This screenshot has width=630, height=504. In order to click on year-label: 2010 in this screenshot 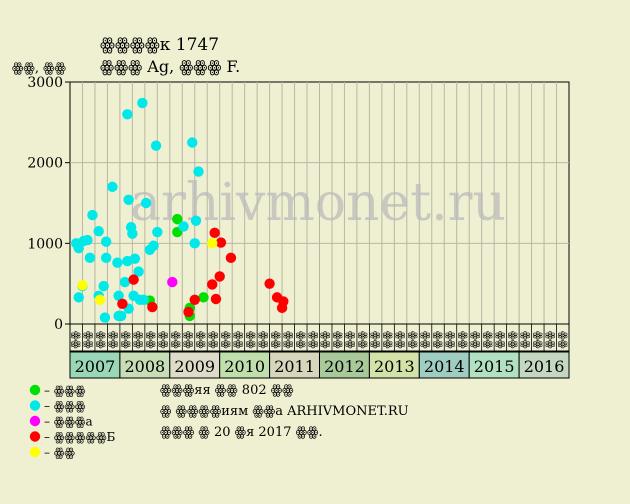, I will do `click(244, 366)`.